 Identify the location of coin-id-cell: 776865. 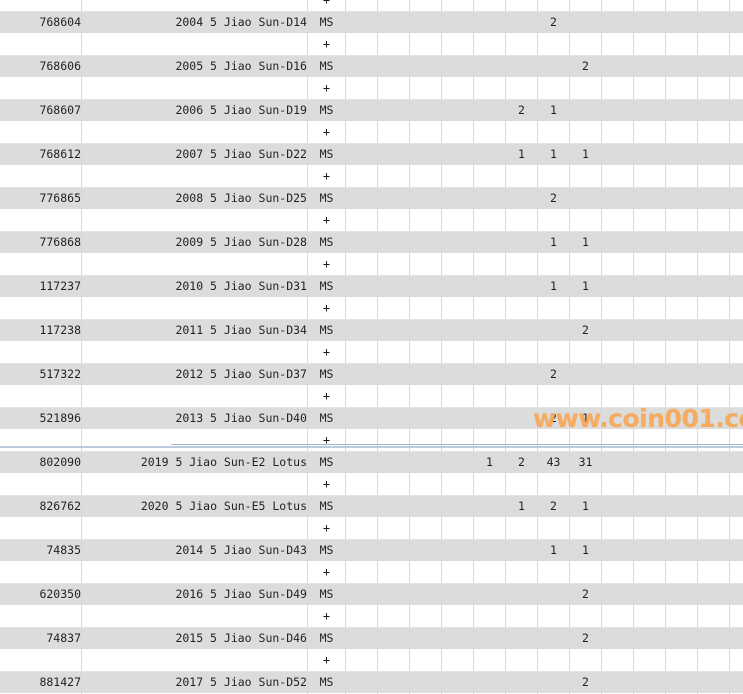
(41, 199).